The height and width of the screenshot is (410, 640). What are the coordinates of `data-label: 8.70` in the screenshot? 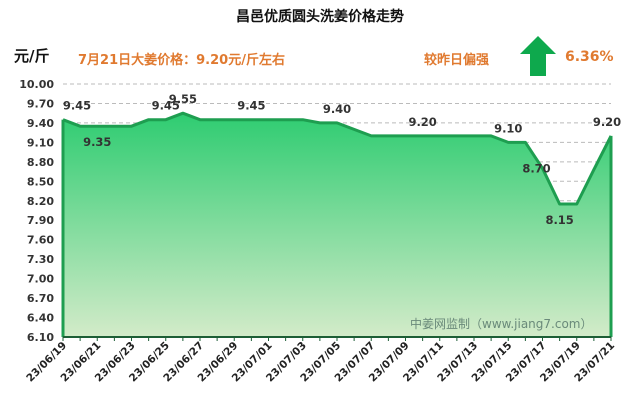 It's located at (536, 168).